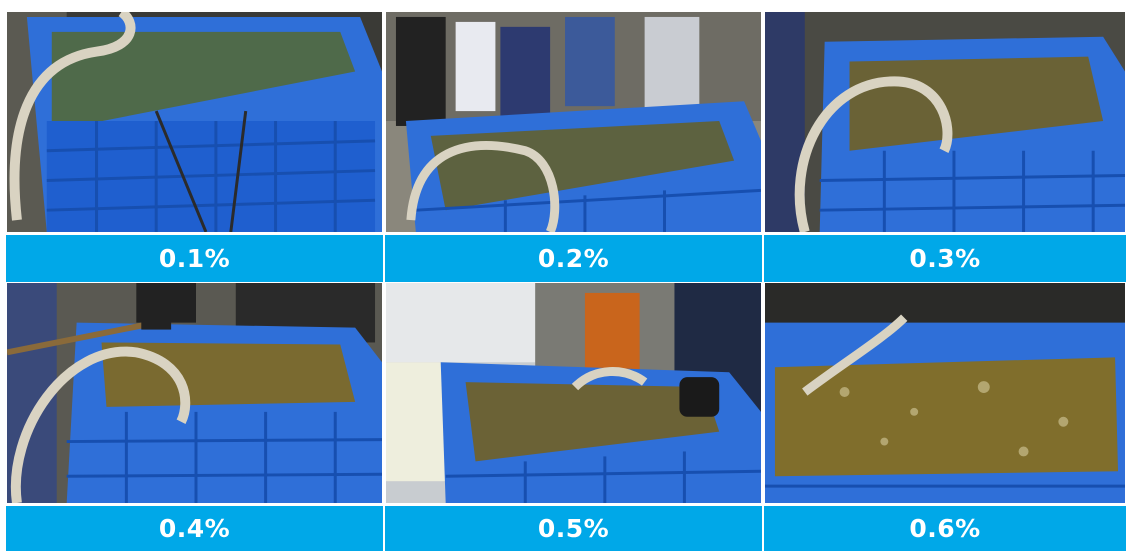  Describe the element at coordinates (194, 527) in the screenshot. I see `label-0-4-percent: 0.4%` at that location.